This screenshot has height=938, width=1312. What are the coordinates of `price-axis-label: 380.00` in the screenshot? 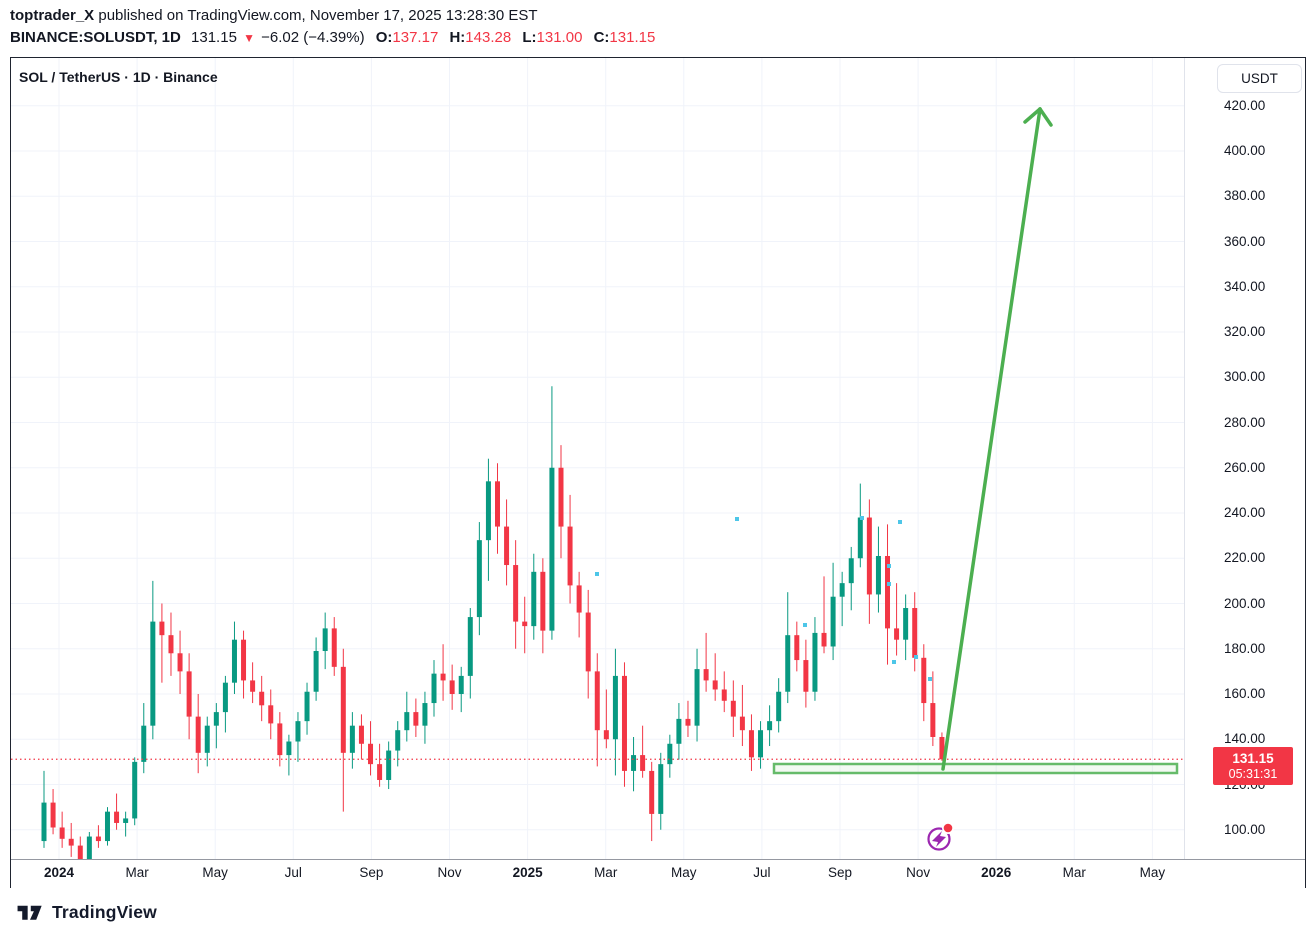 It's located at (1245, 196).